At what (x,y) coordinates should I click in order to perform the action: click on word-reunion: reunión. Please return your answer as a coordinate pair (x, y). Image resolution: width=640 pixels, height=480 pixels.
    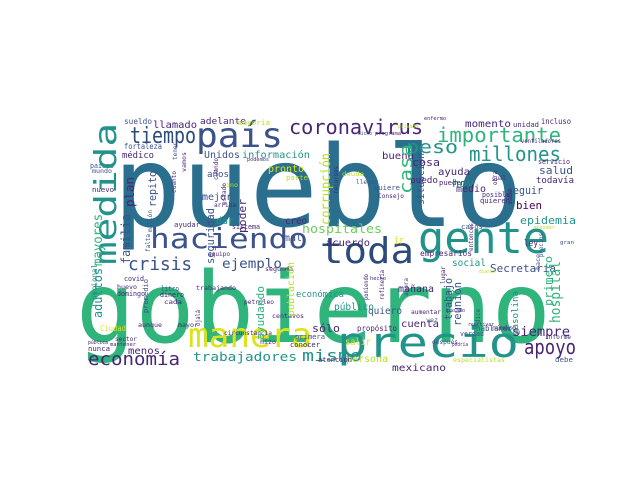
    Looking at the image, I should click on (457, 304).